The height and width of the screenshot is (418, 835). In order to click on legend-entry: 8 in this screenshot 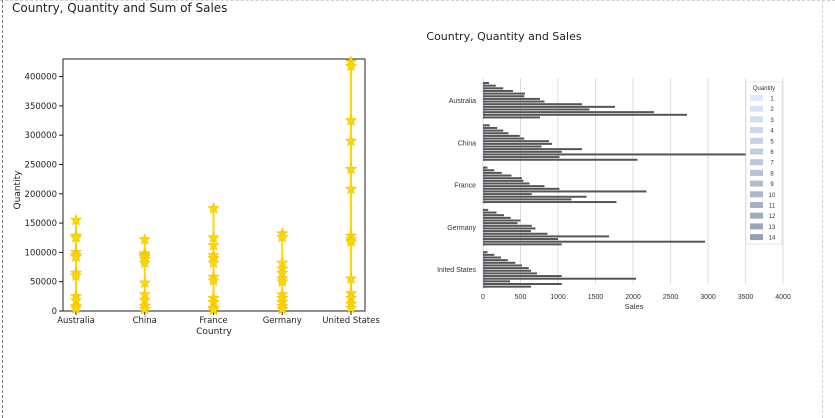, I will do `click(772, 174)`.